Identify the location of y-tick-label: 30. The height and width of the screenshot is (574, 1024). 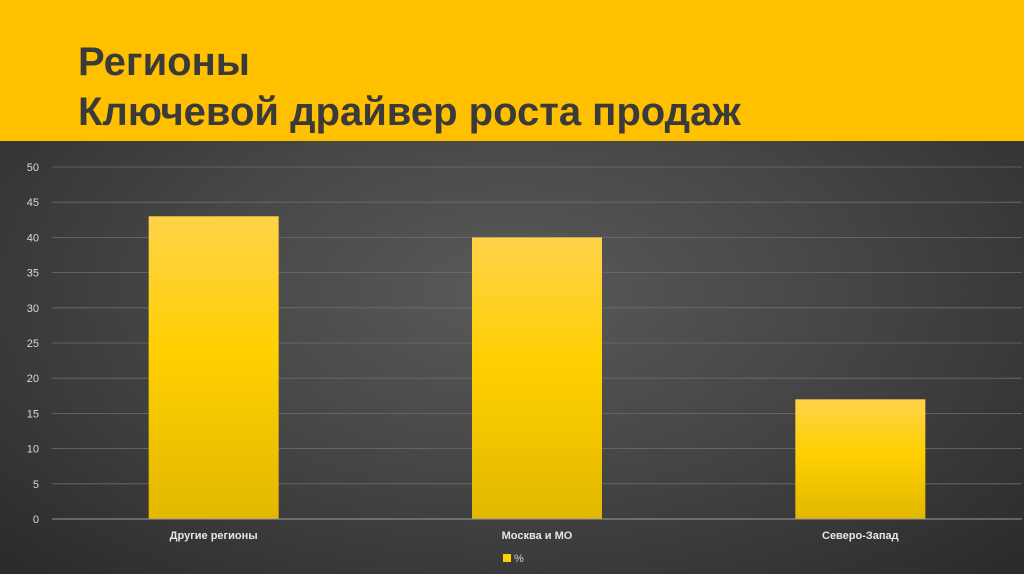
(33, 309).